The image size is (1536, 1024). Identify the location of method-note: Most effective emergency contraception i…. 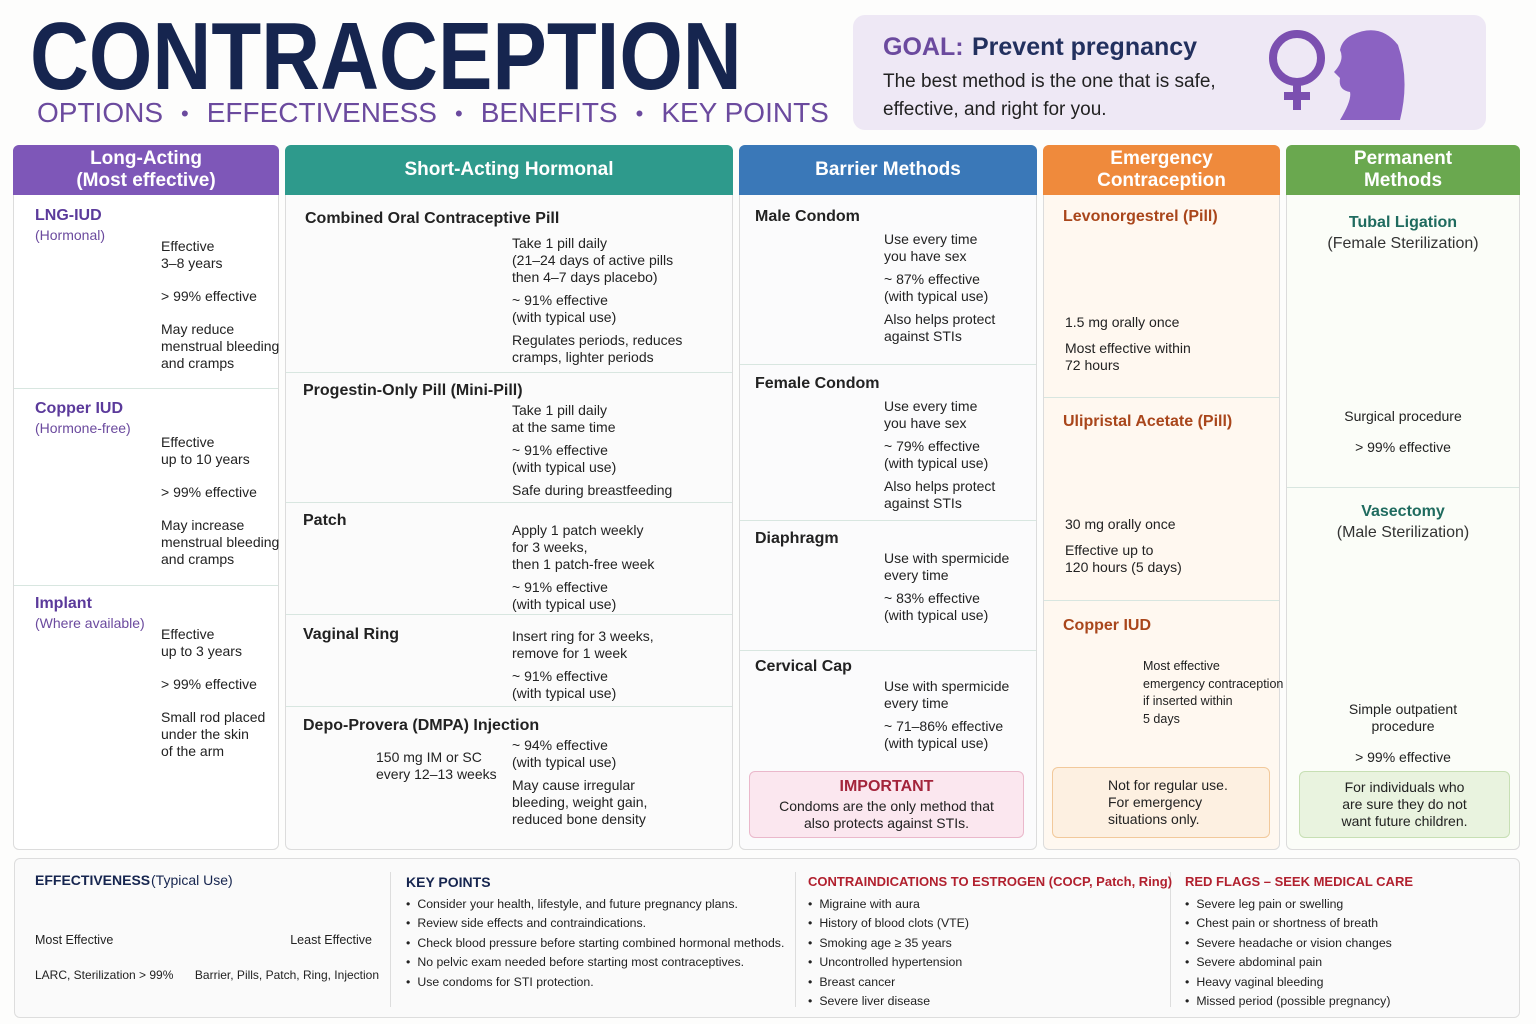
(1213, 692).